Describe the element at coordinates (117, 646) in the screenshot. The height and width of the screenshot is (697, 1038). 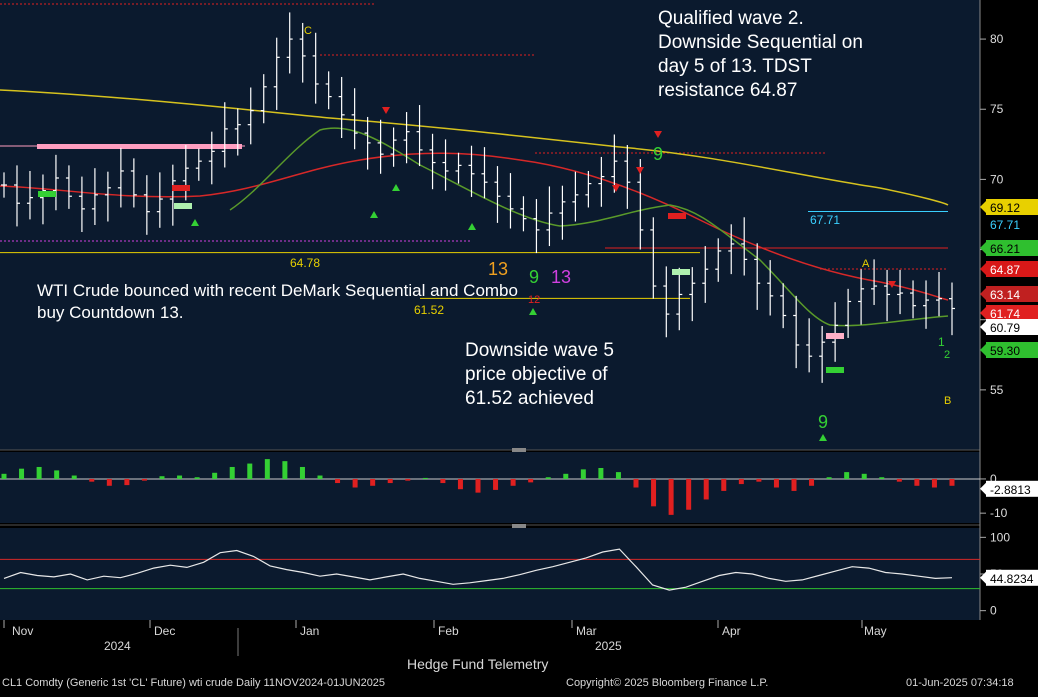
I see `year-label-2024: 2024` at that location.